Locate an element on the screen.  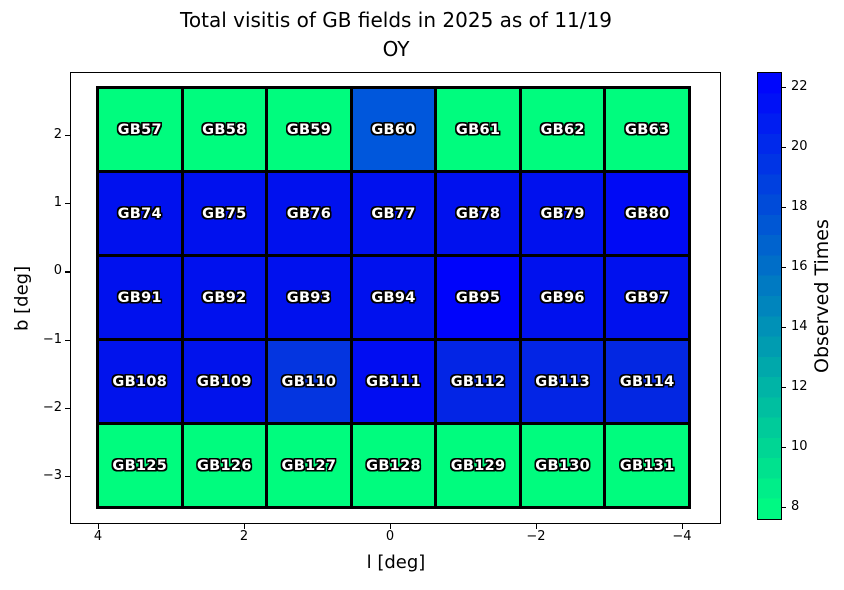
cell-label: GB93 is located at coordinates (309, 297).